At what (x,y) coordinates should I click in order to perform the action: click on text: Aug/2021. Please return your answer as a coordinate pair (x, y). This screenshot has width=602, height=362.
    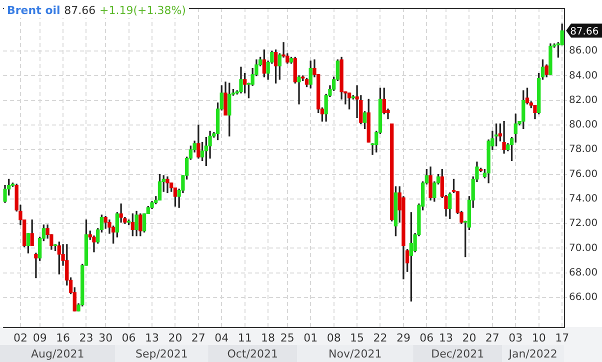
    Looking at the image, I should click on (57, 353).